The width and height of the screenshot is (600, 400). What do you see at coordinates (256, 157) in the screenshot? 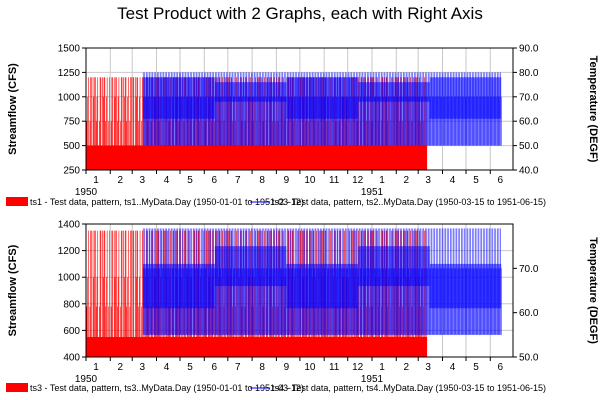
I see `series1-base-area` at bounding box center [256, 157].